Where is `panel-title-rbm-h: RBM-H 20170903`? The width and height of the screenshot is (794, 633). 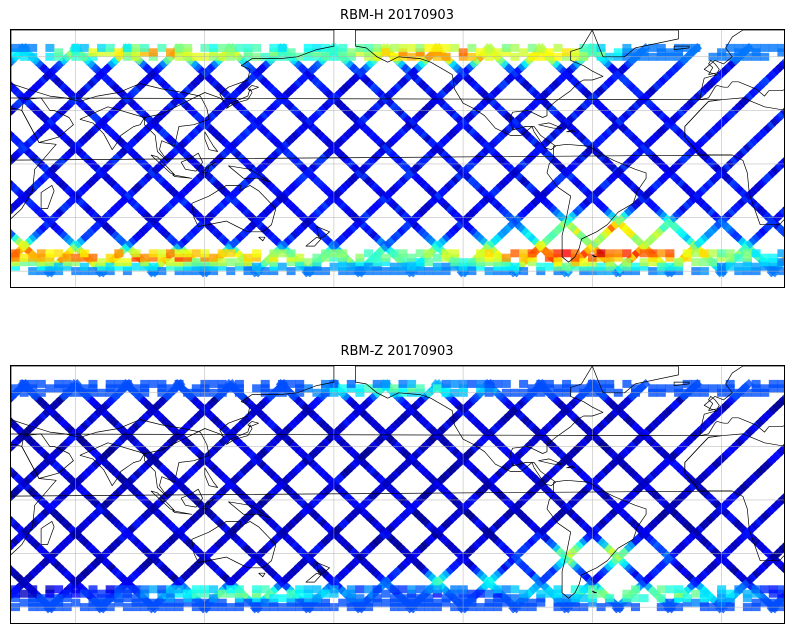 panel-title-rbm-h: RBM-H 20170903 is located at coordinates (397, 15).